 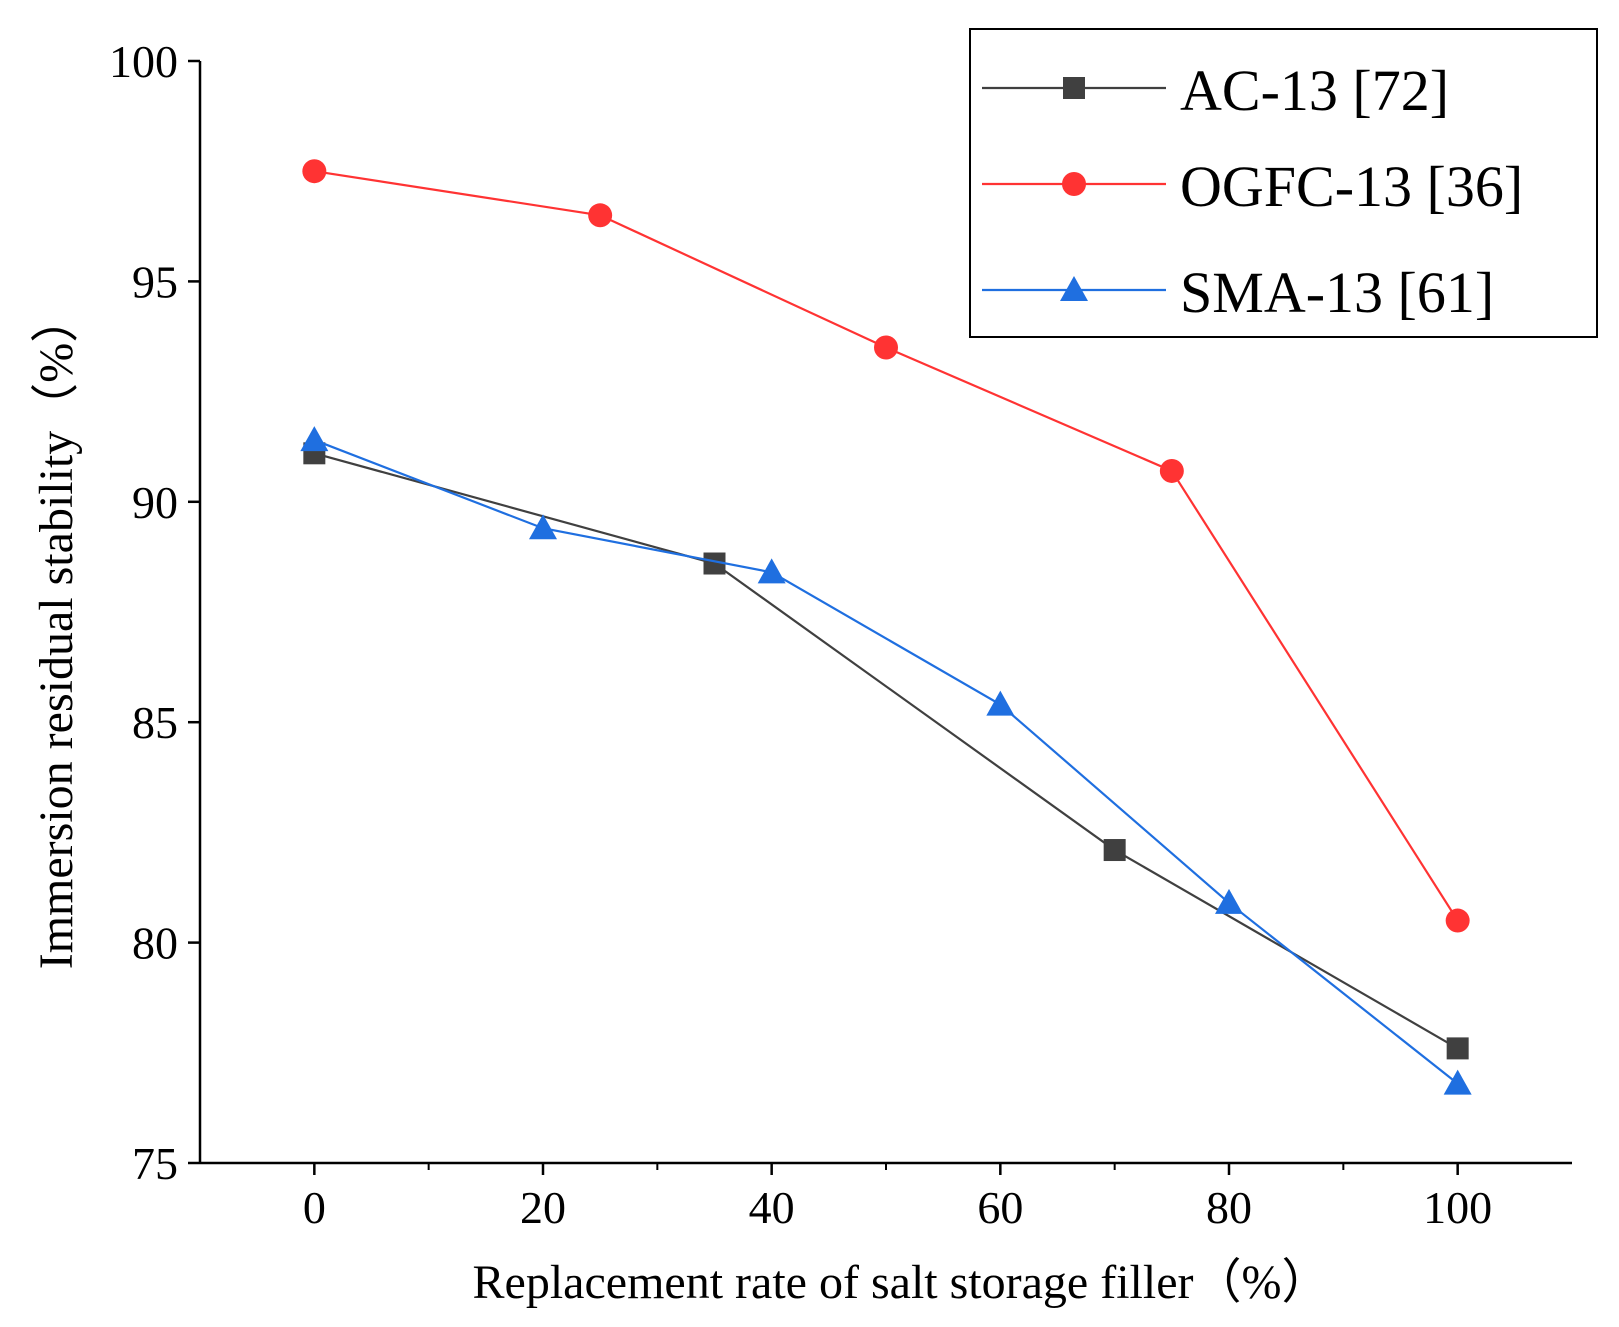 What do you see at coordinates (56, 632) in the screenshot?
I see `y-axis-label: Immersion residual stability（%）` at bounding box center [56, 632].